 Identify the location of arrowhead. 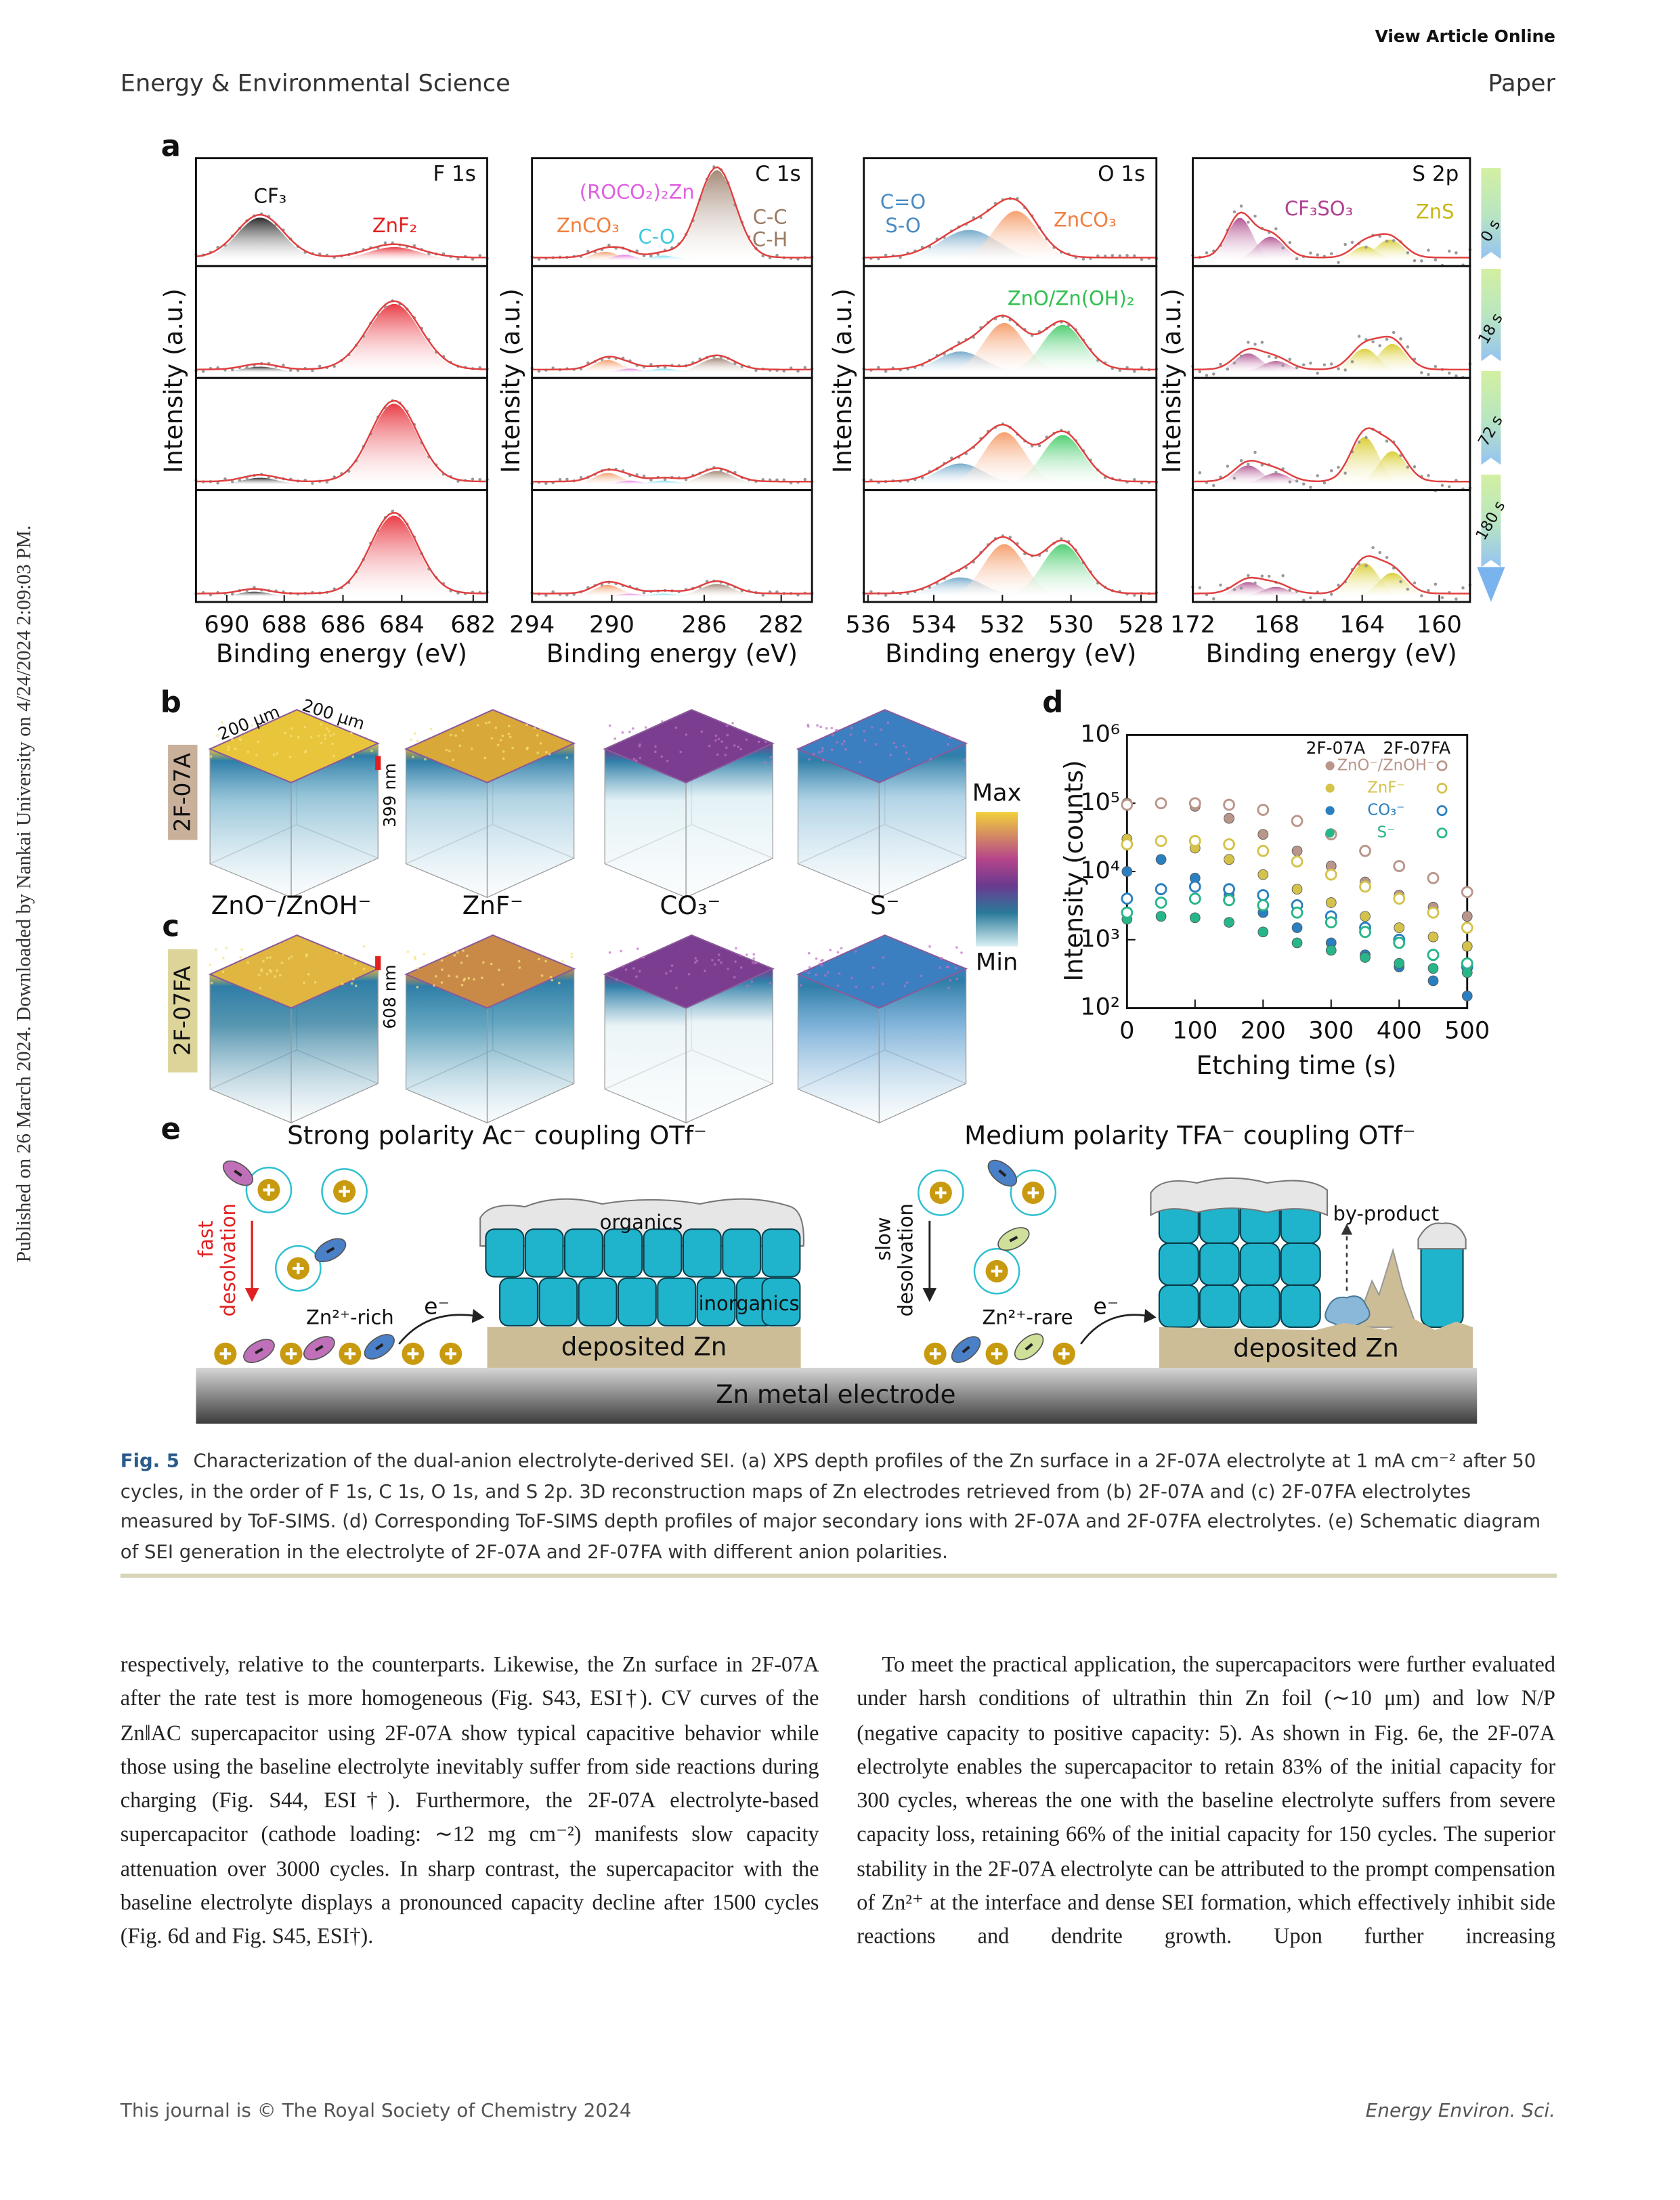
(1347, 1229).